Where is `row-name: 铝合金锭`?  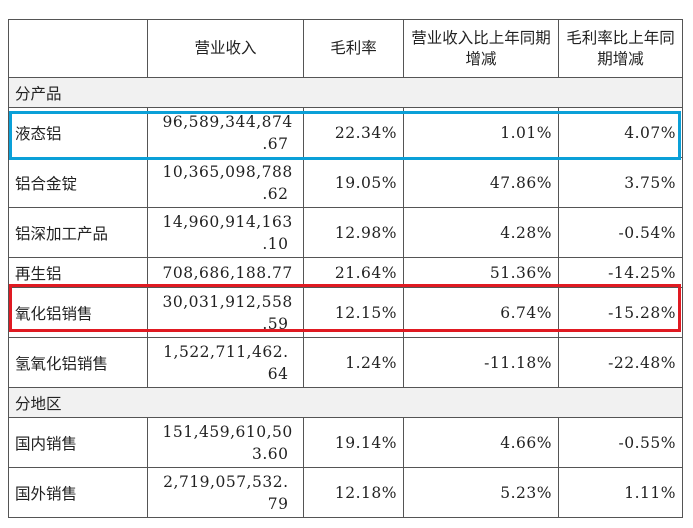
row-name: 铝合金锭 is located at coordinates (78, 182).